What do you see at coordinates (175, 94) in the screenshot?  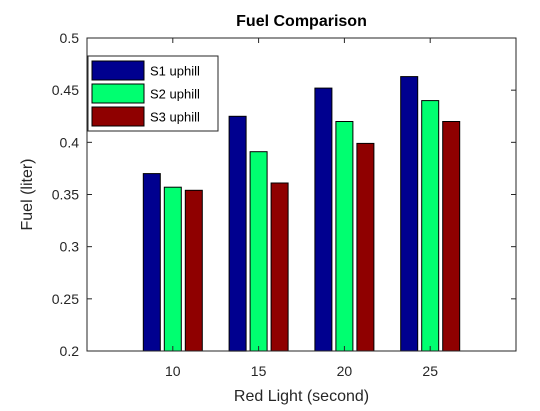 I see `legend-label: S2 uphill` at bounding box center [175, 94].